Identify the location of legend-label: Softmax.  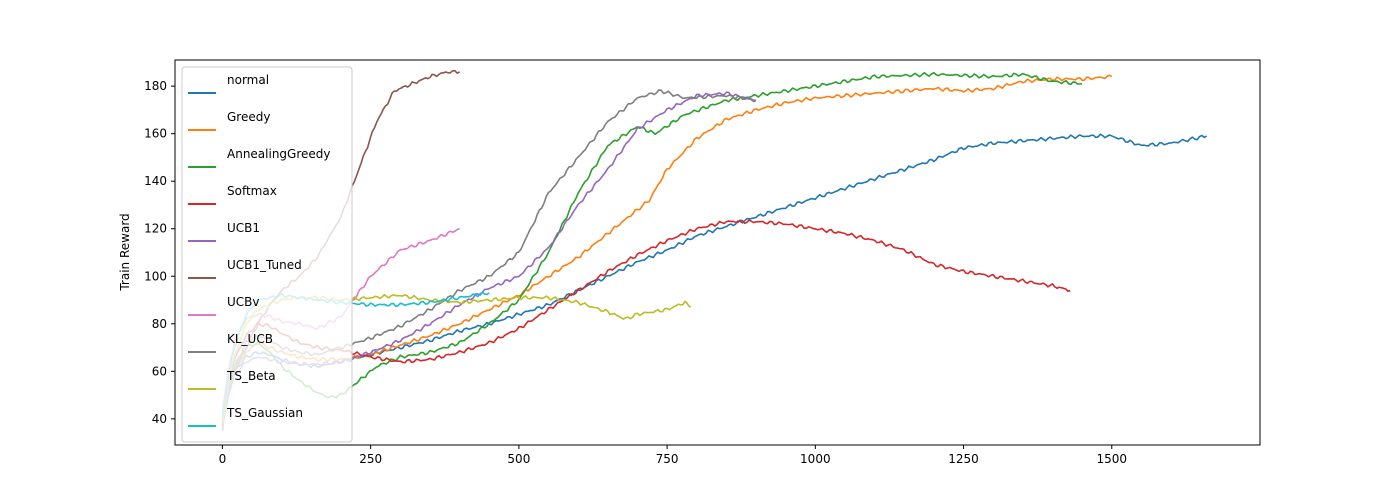
(252, 191).